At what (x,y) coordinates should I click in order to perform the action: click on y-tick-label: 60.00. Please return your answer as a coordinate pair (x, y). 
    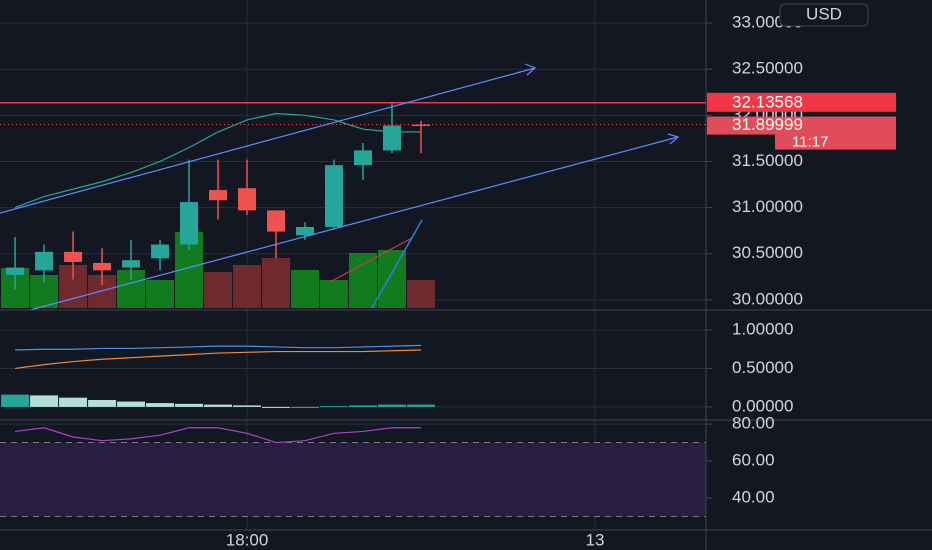
    Looking at the image, I should click on (753, 460).